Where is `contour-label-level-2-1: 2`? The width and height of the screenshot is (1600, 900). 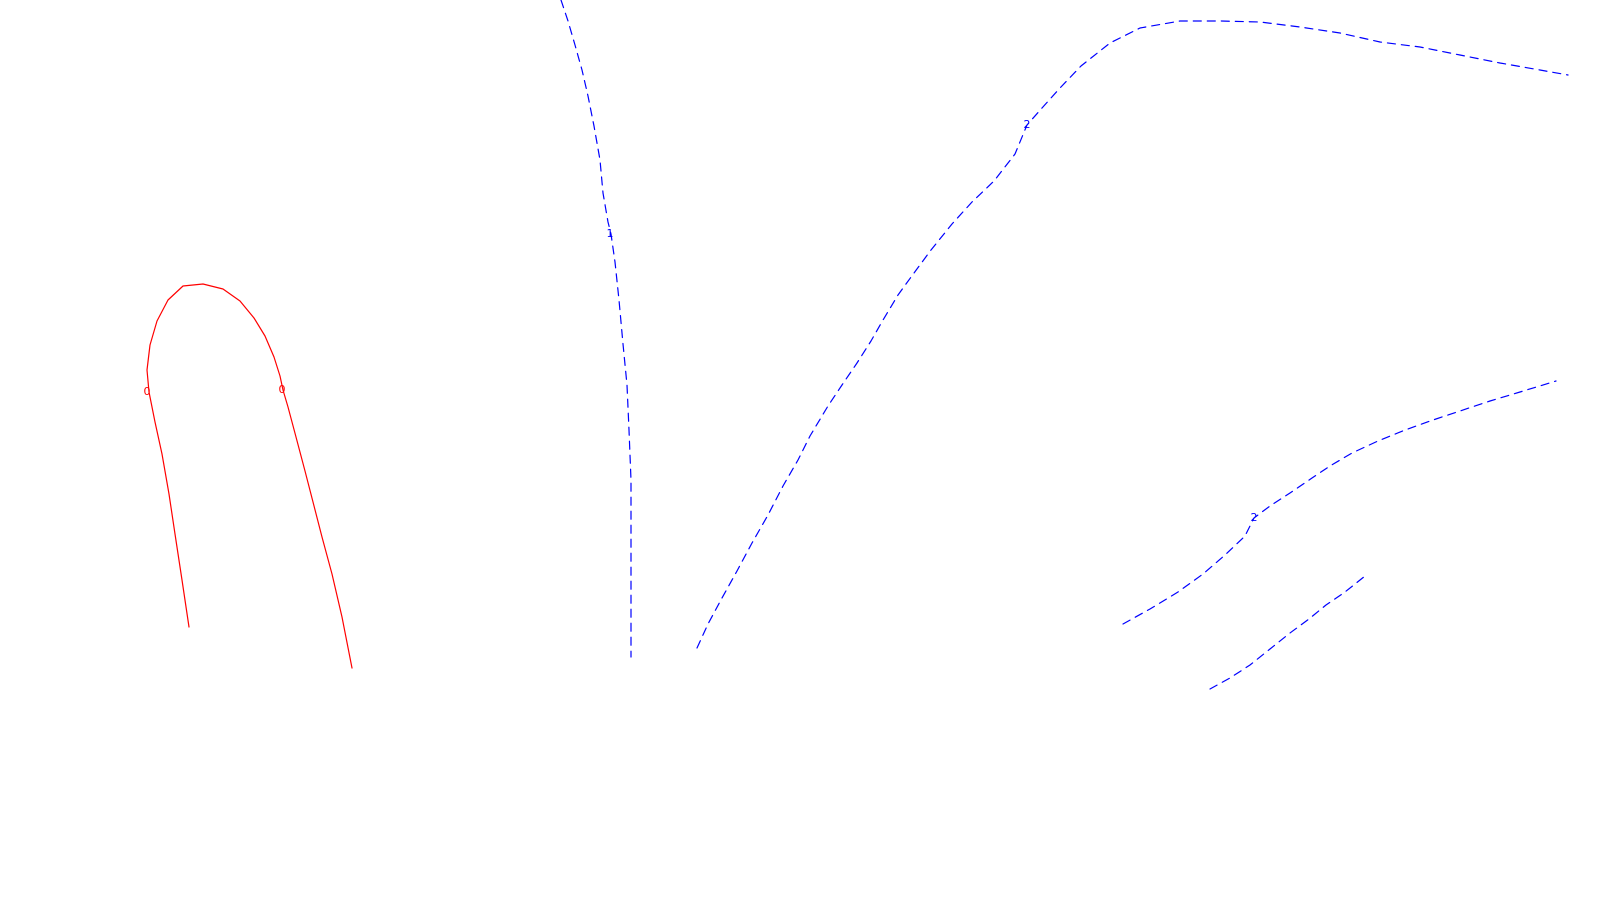 contour-label-level-2-1: 2 is located at coordinates (1027, 124).